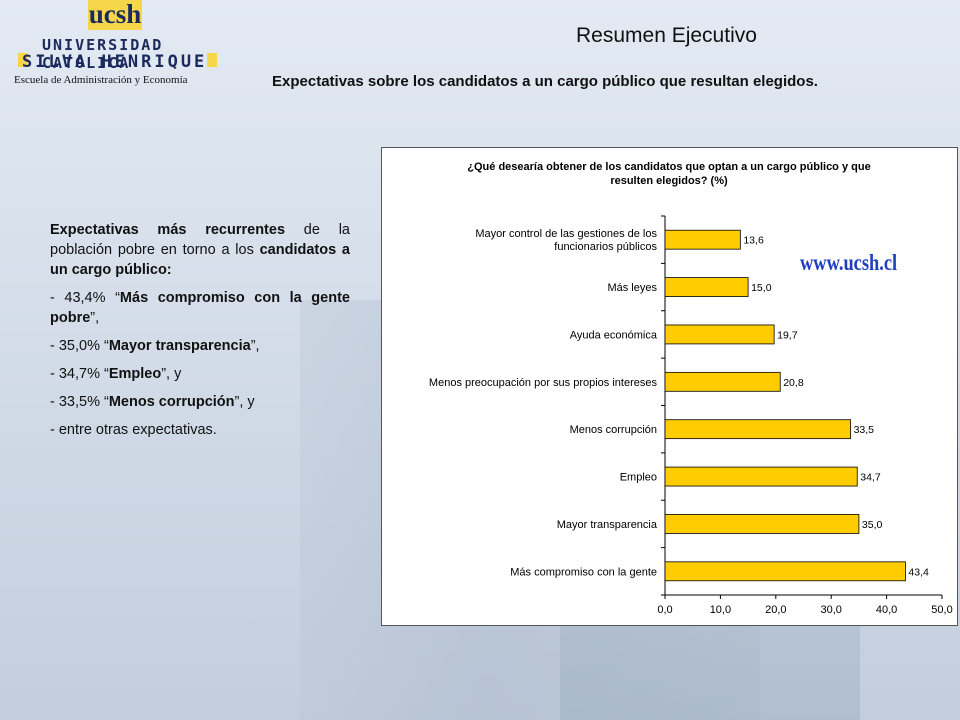  I want to click on summary-intro-bold: Expectativas más recurrentes, so click(168, 230).